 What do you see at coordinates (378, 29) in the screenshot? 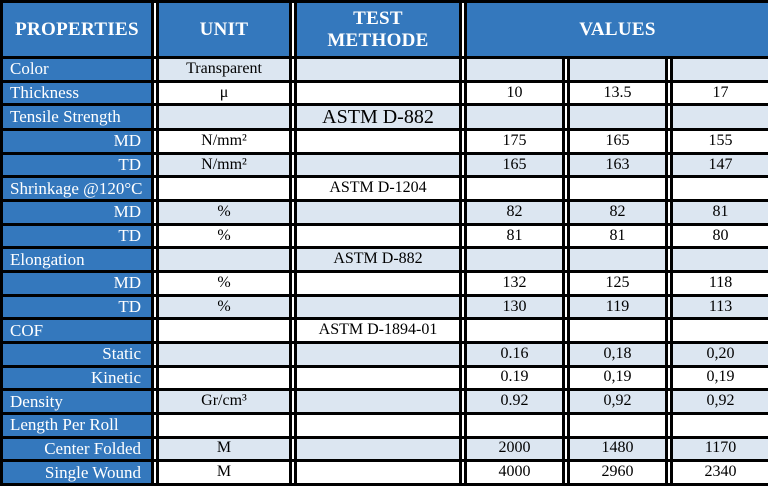
I see `header-test-method: TEST METHODE` at bounding box center [378, 29].